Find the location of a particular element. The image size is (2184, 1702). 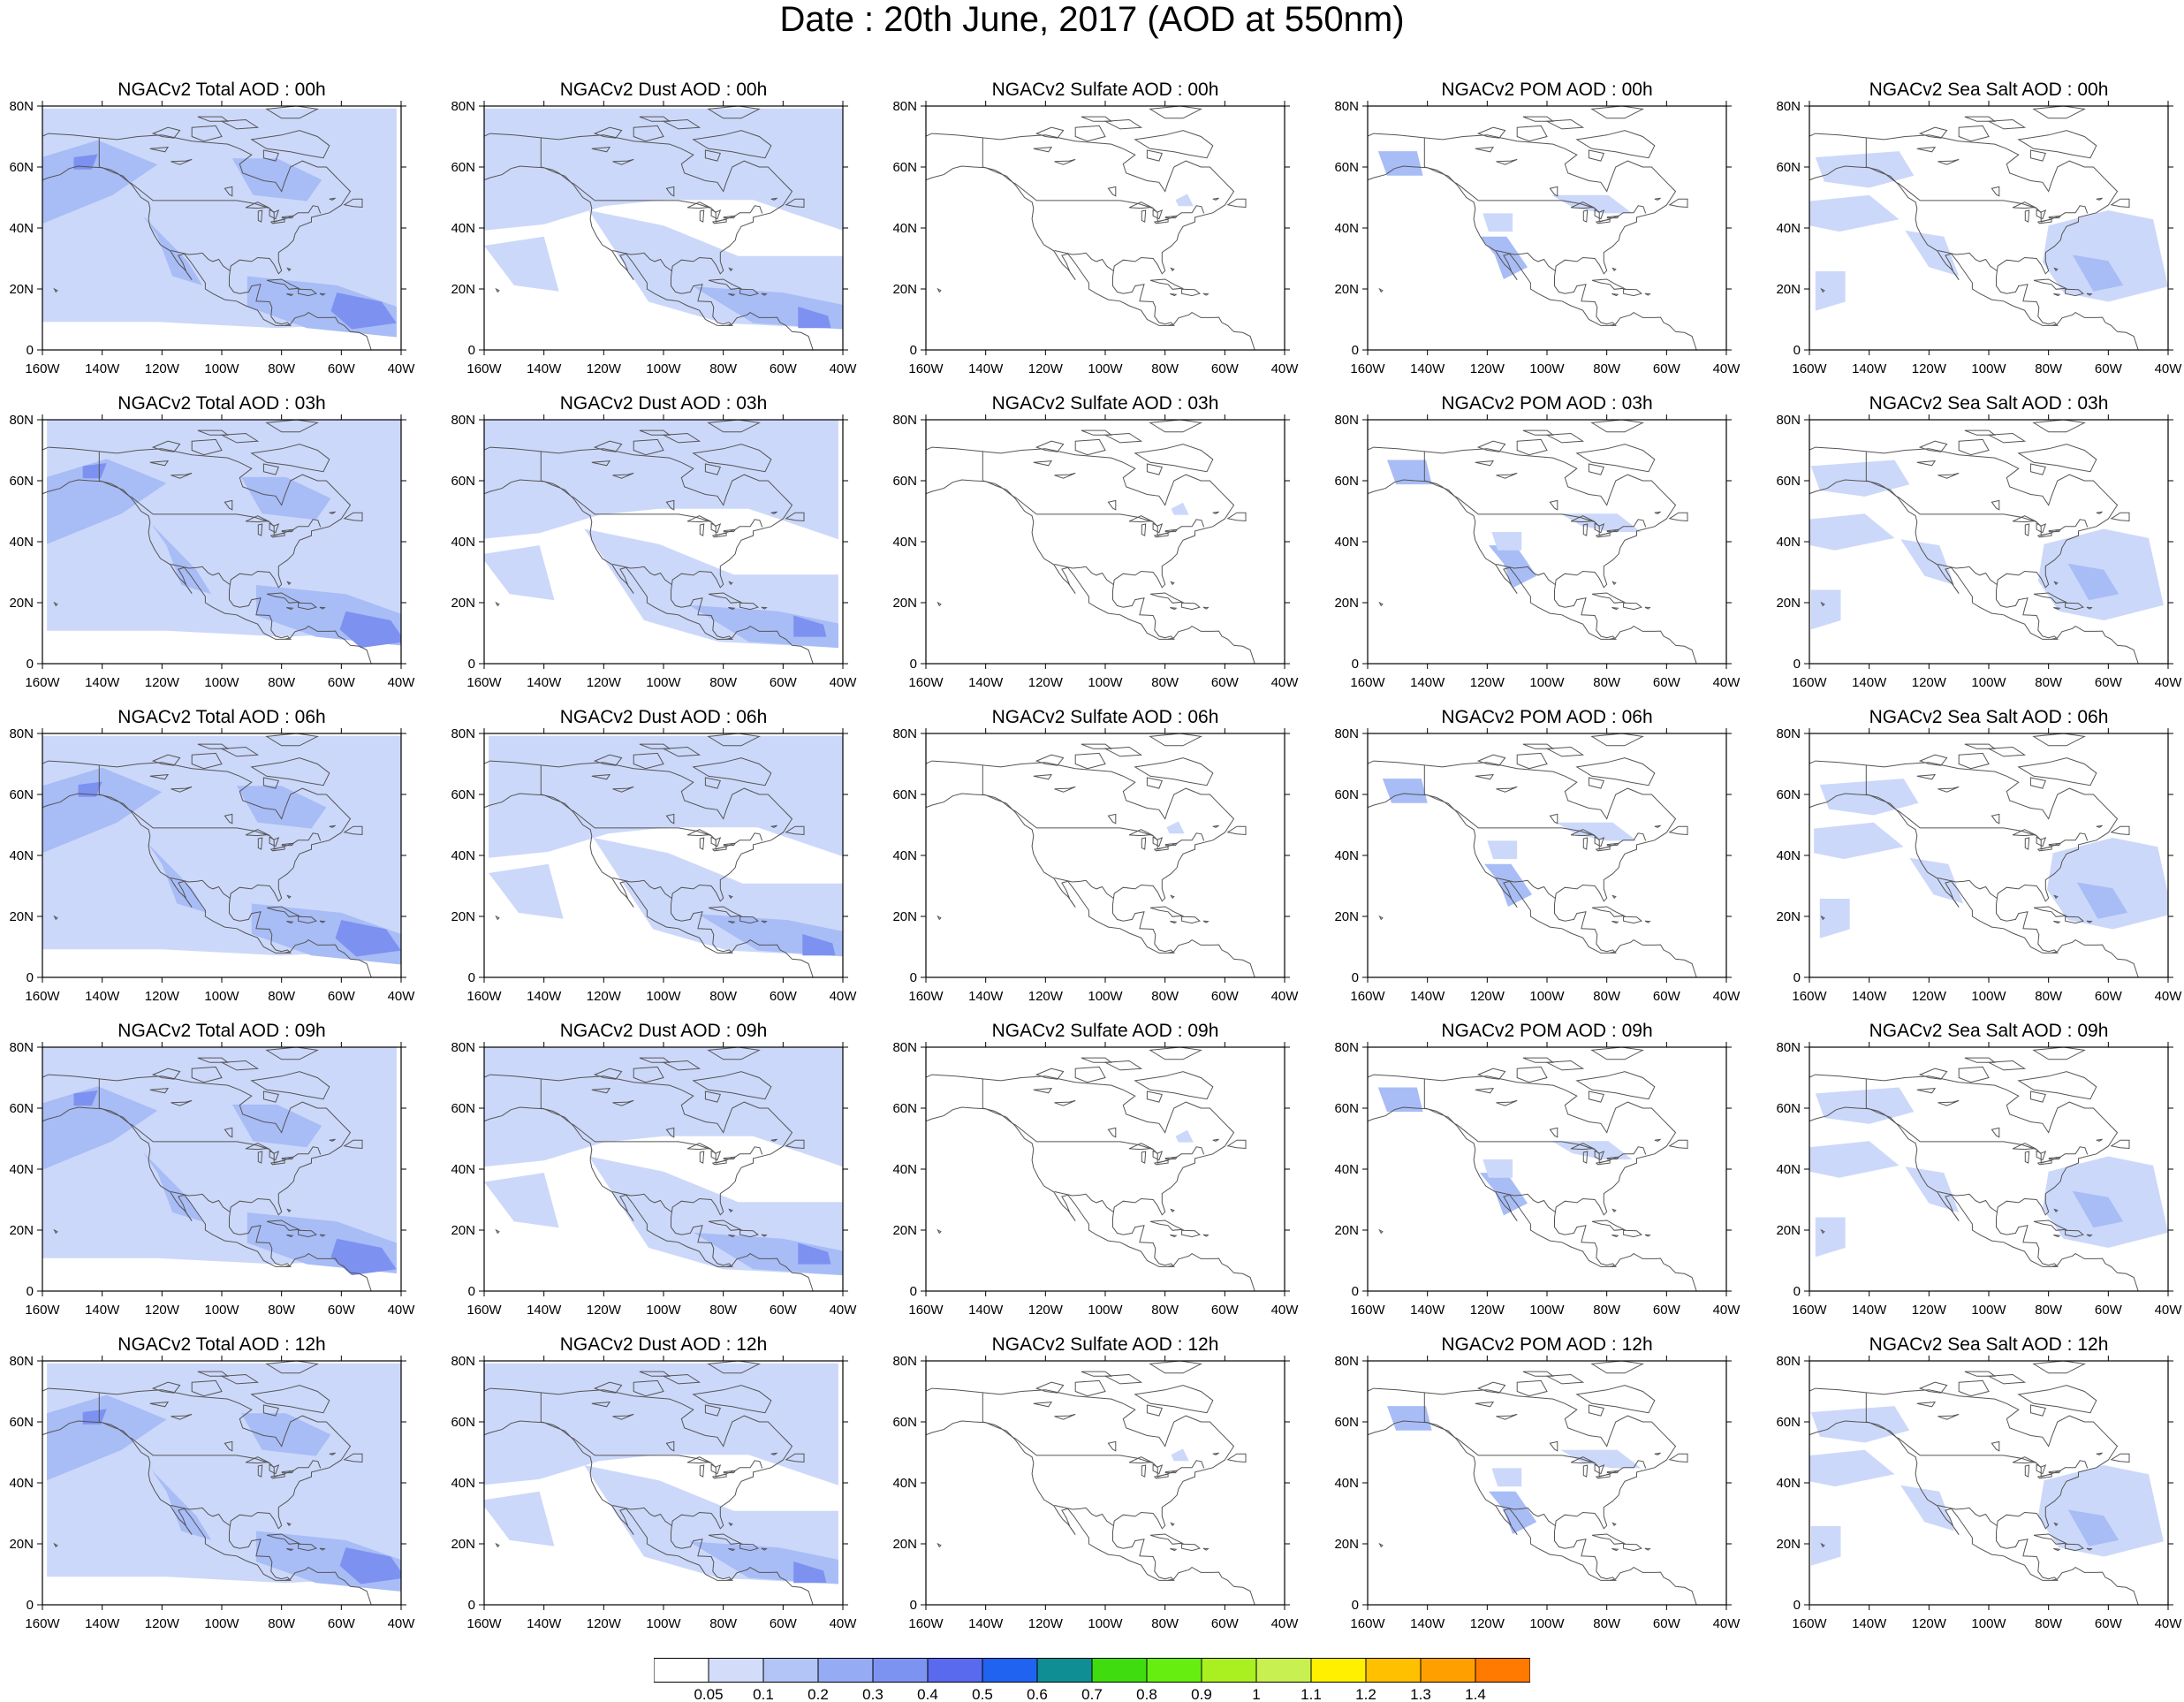

lon-tick-label: 160W is located at coordinates (43, 996).